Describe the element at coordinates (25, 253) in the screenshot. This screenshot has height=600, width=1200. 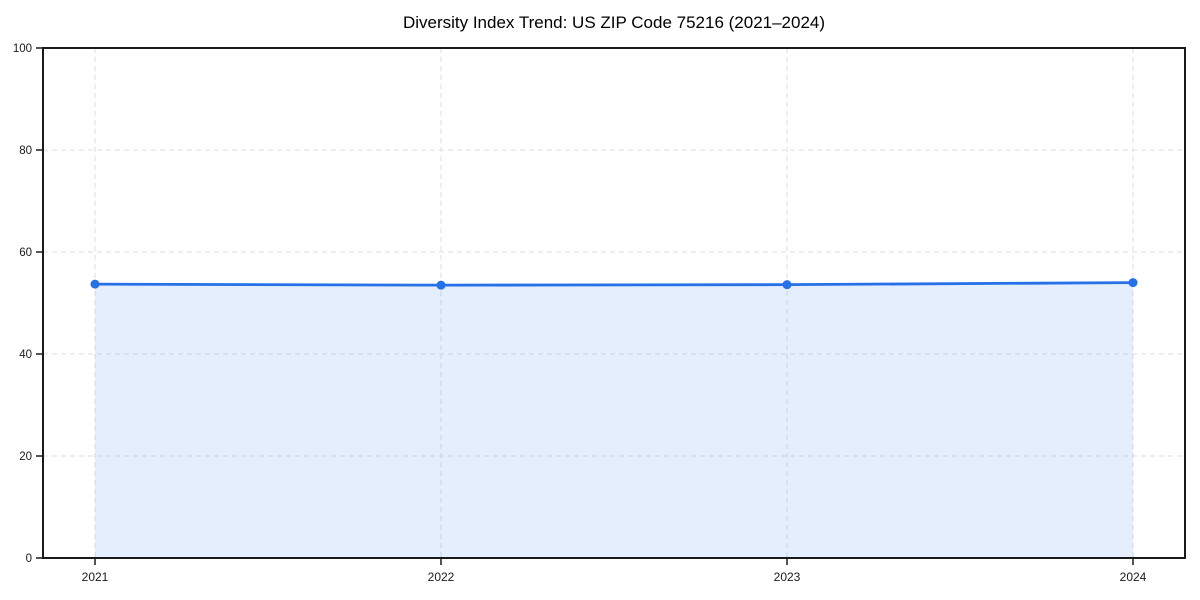
I see `y-tick-label: 60` at that location.